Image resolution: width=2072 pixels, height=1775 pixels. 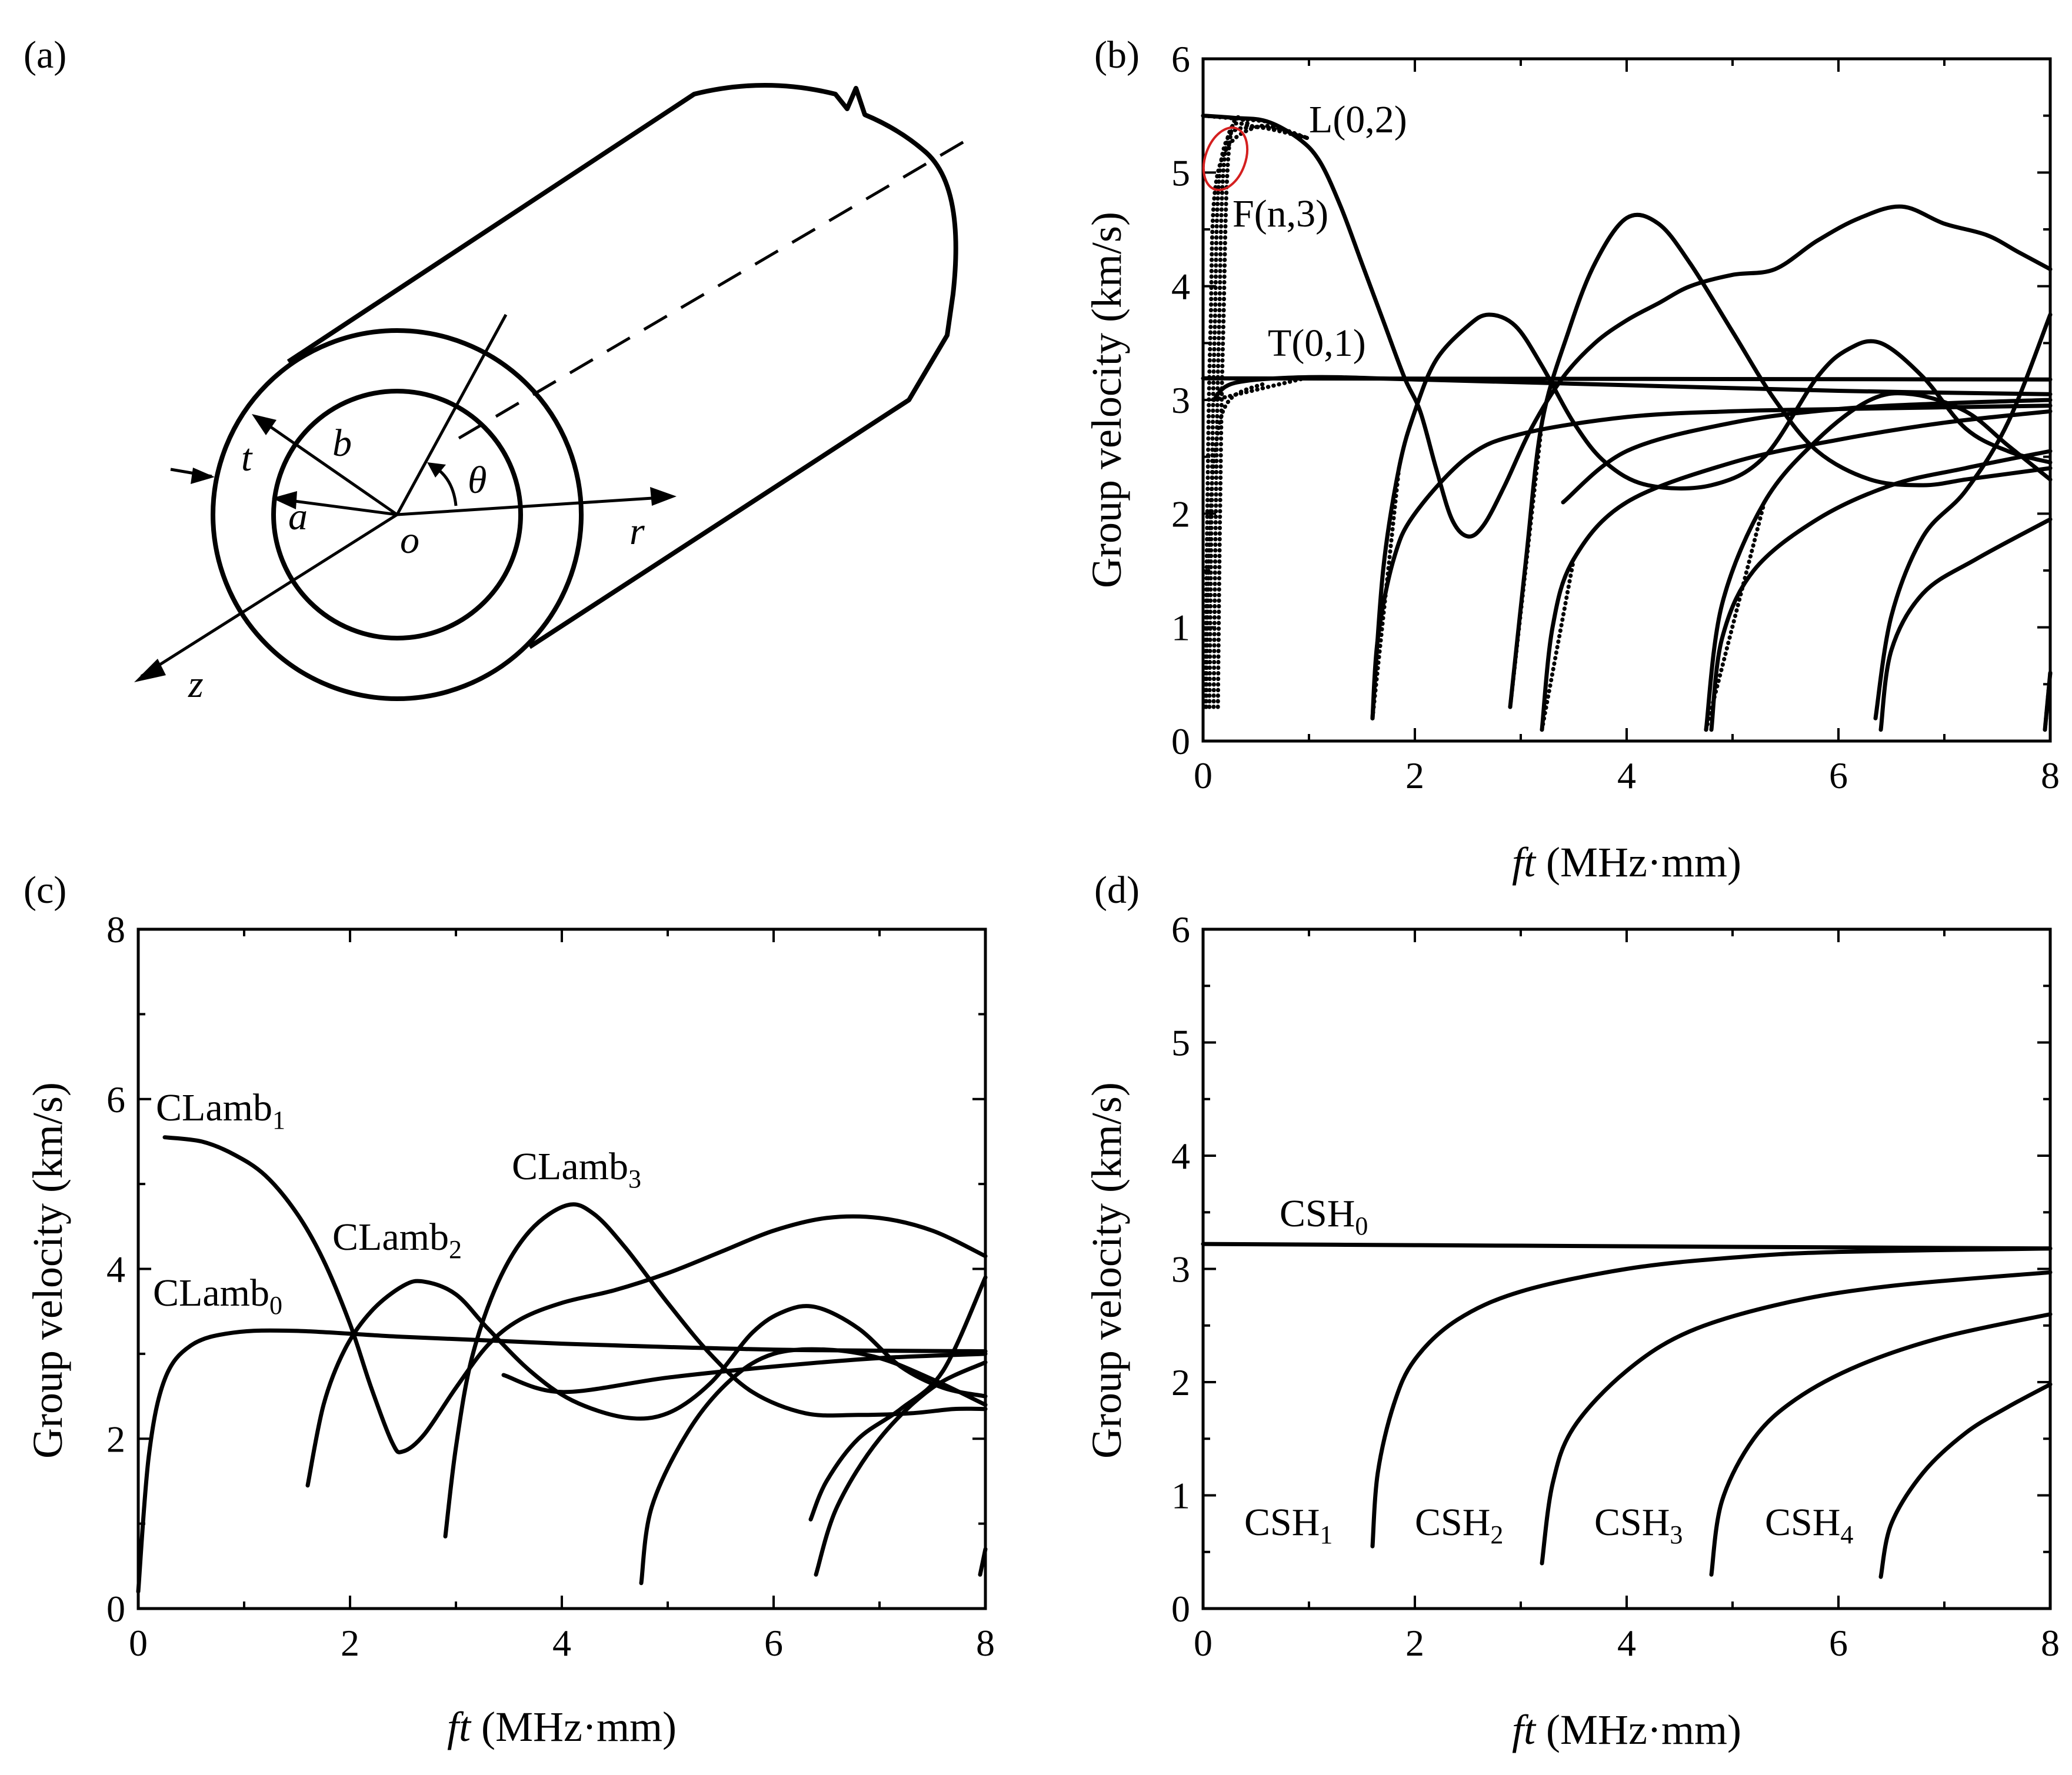 I want to click on y-tick-label: 5, so click(x=1180, y=1043).